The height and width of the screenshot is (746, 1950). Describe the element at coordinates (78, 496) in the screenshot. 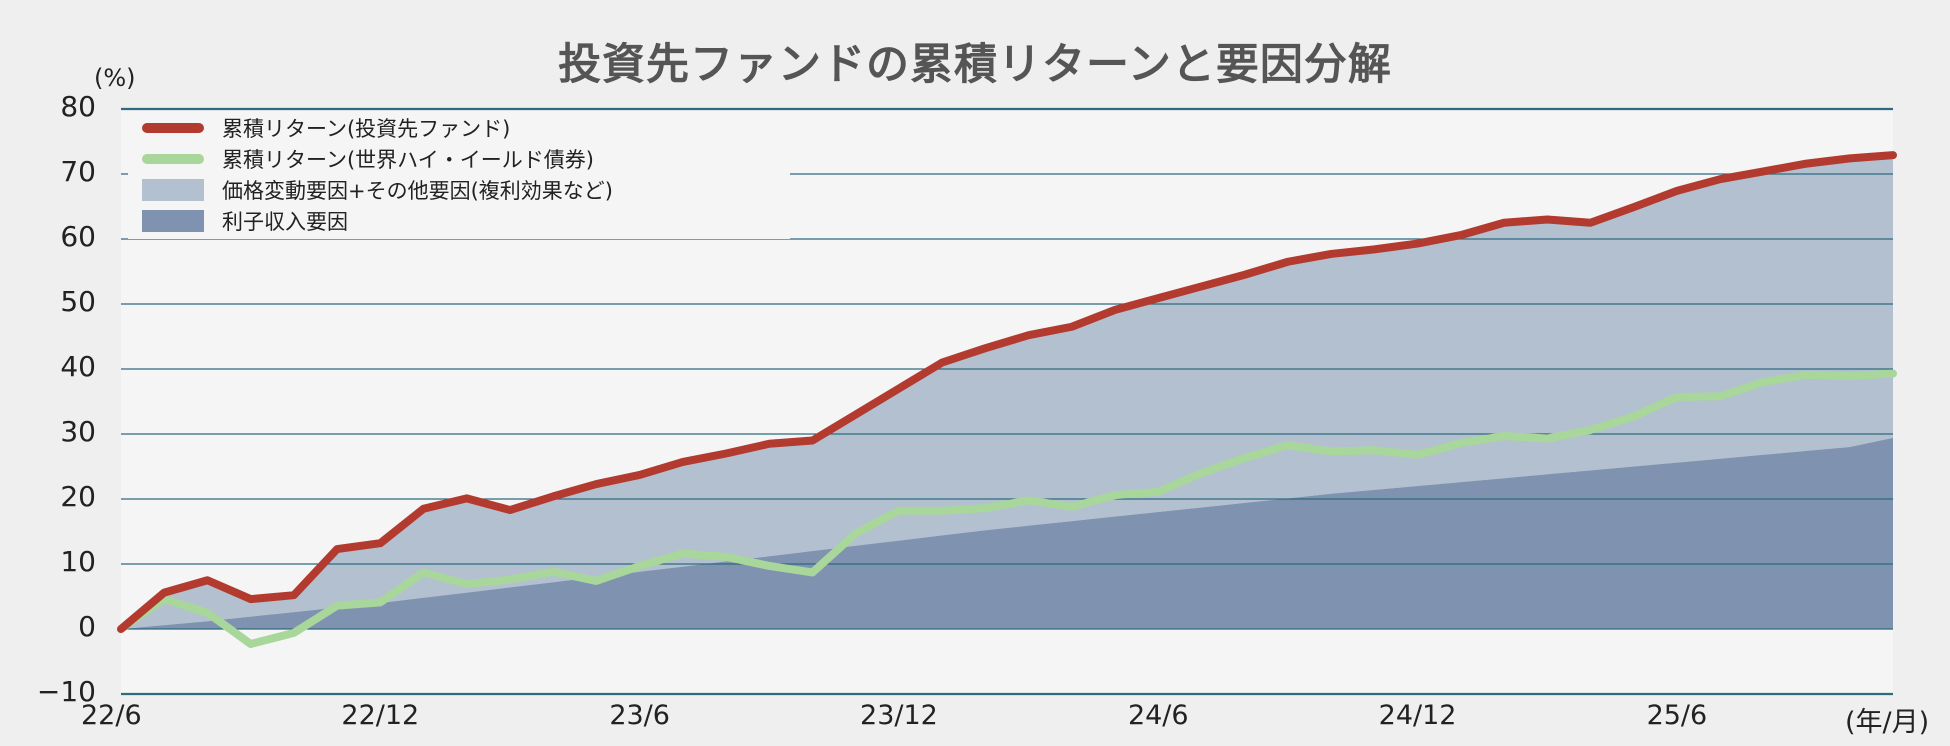

I see `y-tick-label: 20` at that location.